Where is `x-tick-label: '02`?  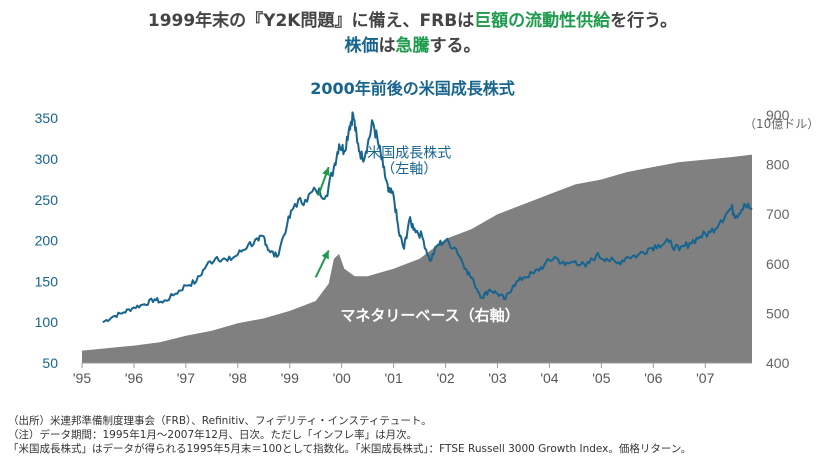
x-tick-label: '02 is located at coordinates (445, 378).